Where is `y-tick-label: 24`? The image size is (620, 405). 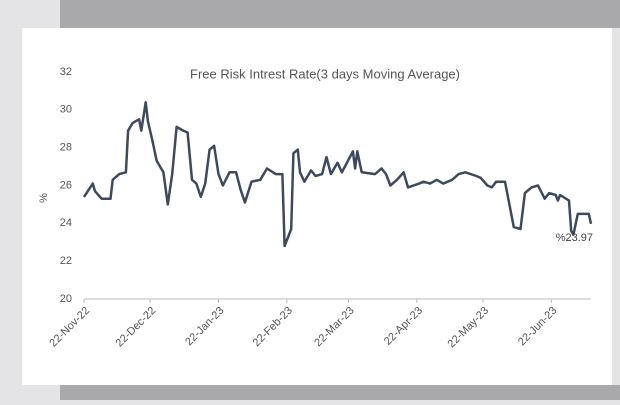
y-tick-label: 24 is located at coordinates (66, 223).